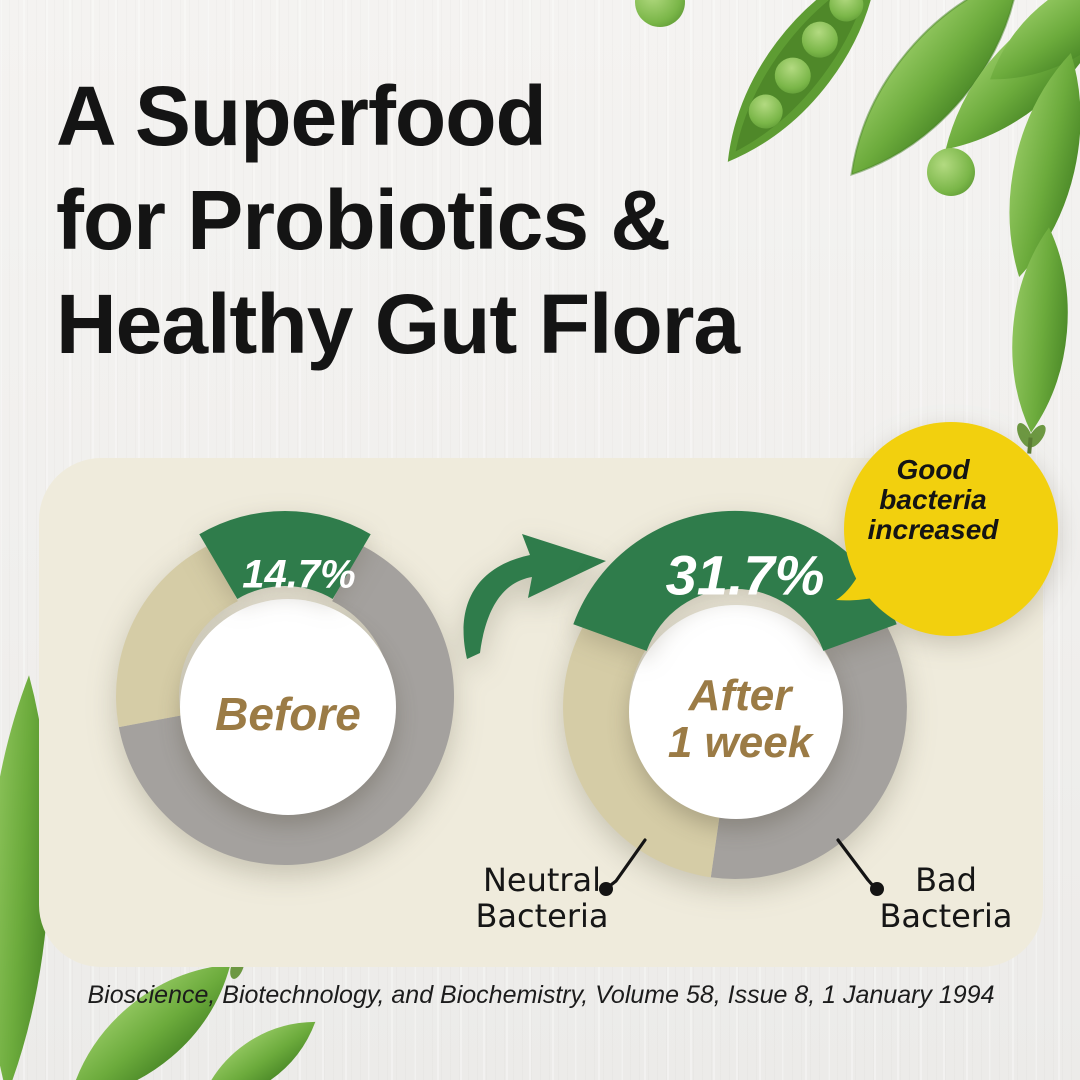 Image resolution: width=1080 pixels, height=1080 pixels. Describe the element at coordinates (1031, 438) in the screenshot. I see `pea-pod-sepal` at that location.